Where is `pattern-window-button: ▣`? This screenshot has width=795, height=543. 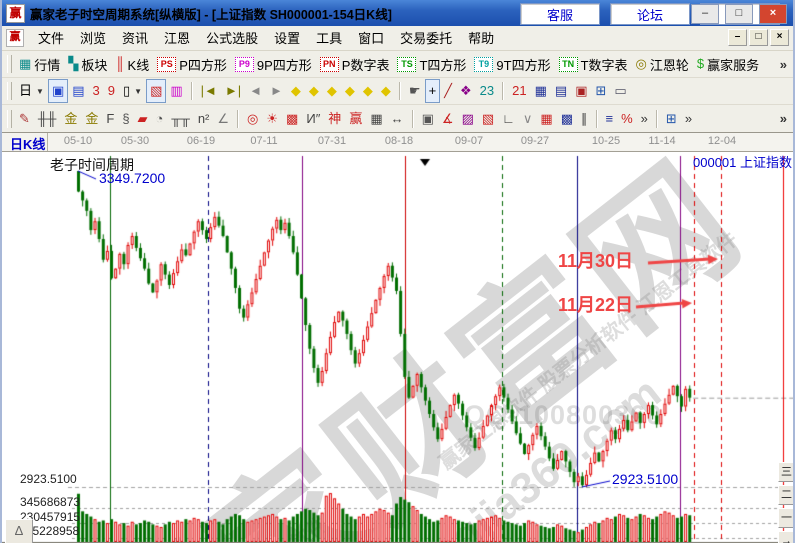
pattern-window-button: ▣ is located at coordinates (58, 91).